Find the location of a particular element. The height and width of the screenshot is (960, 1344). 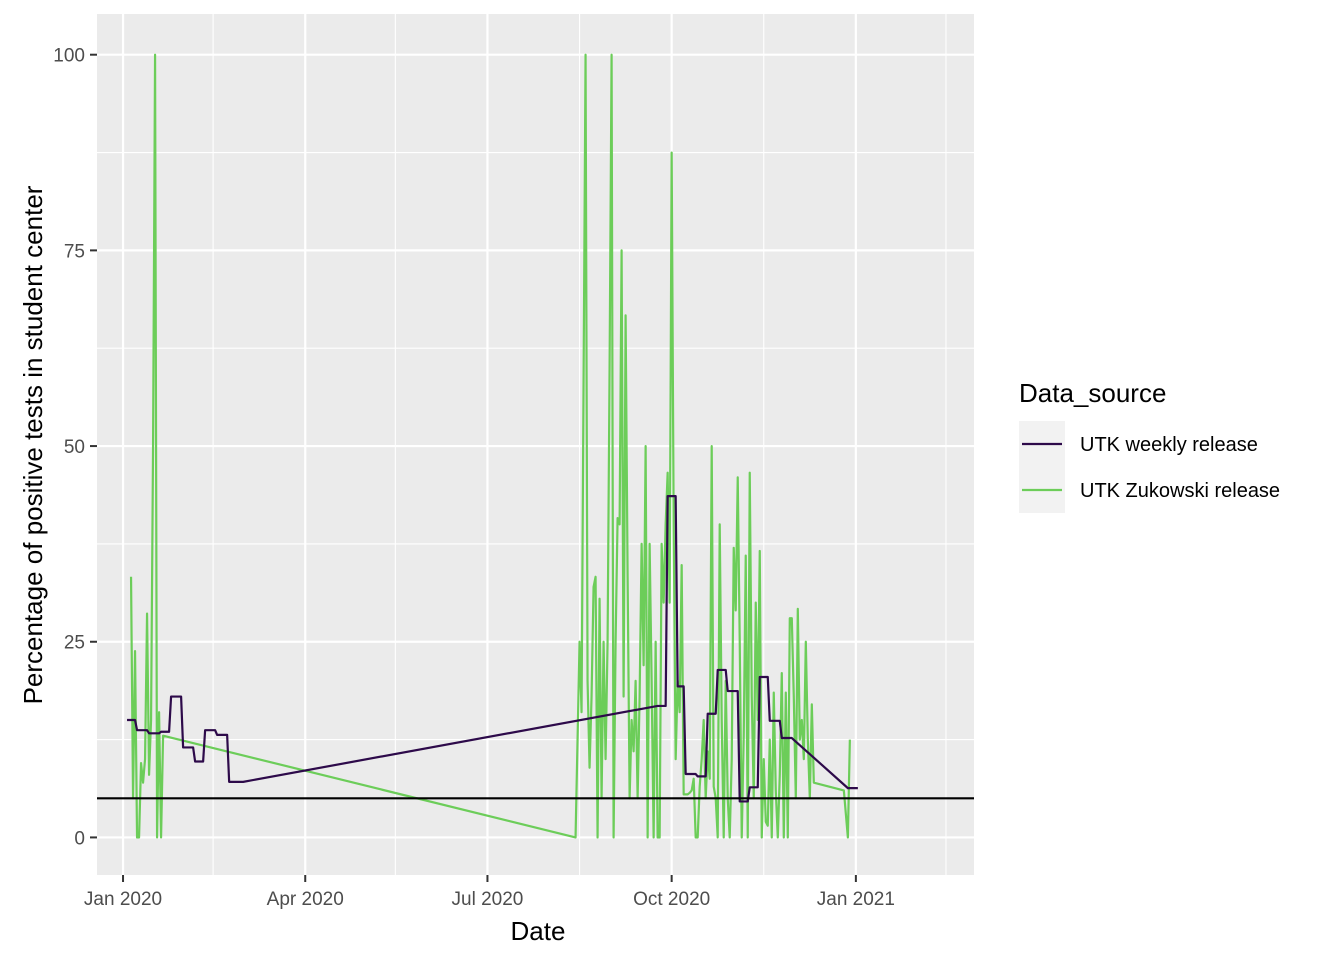

x-axis: Jan 2020 Apr 2020 Jul 2020 Oct 2020 Jan 2021 is located at coordinates (489, 892).